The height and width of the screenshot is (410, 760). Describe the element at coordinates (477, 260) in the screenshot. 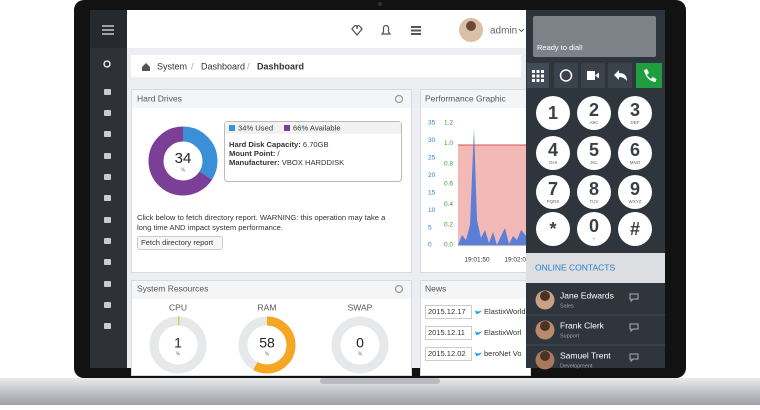

I see `x-tick-label: 19:01:50` at that location.